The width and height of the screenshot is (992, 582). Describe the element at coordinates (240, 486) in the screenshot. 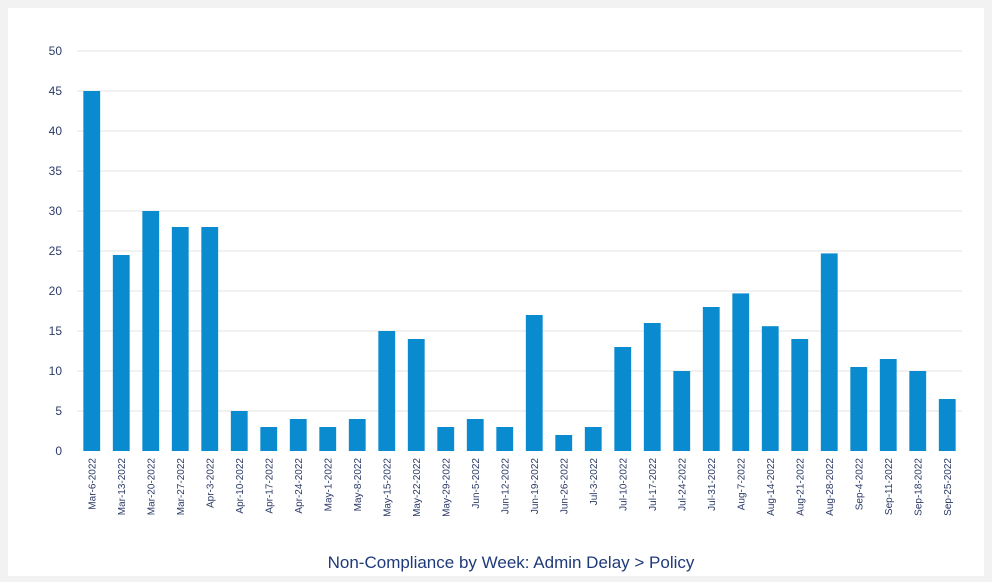

I see `x-tick-label: Apr-10-2022` at that location.